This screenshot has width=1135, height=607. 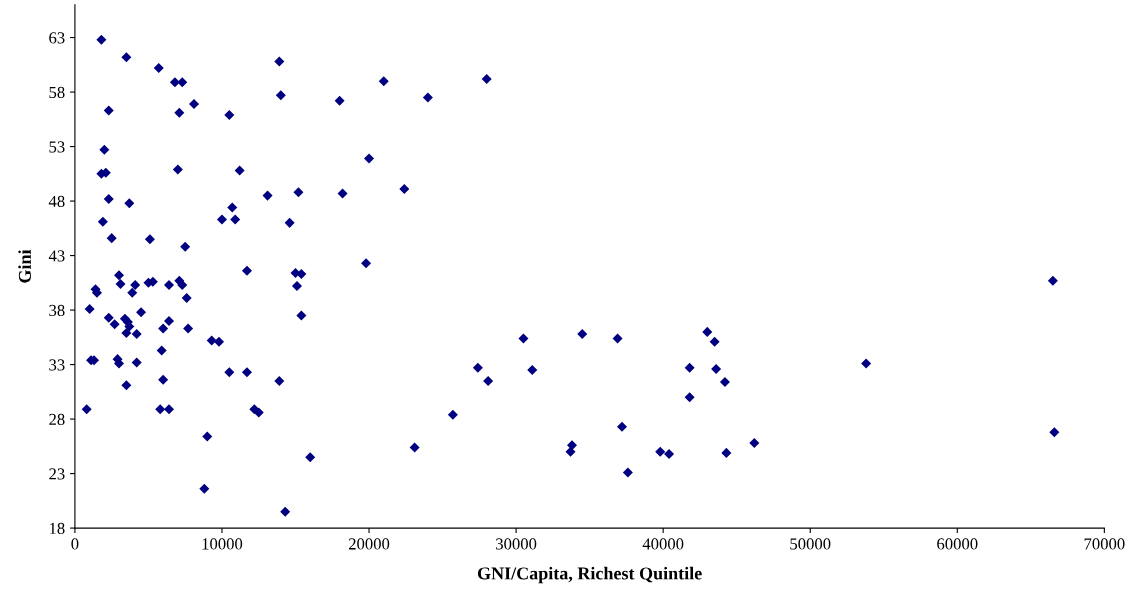 What do you see at coordinates (957, 544) in the screenshot?
I see `x-tick-label: 60000` at bounding box center [957, 544].